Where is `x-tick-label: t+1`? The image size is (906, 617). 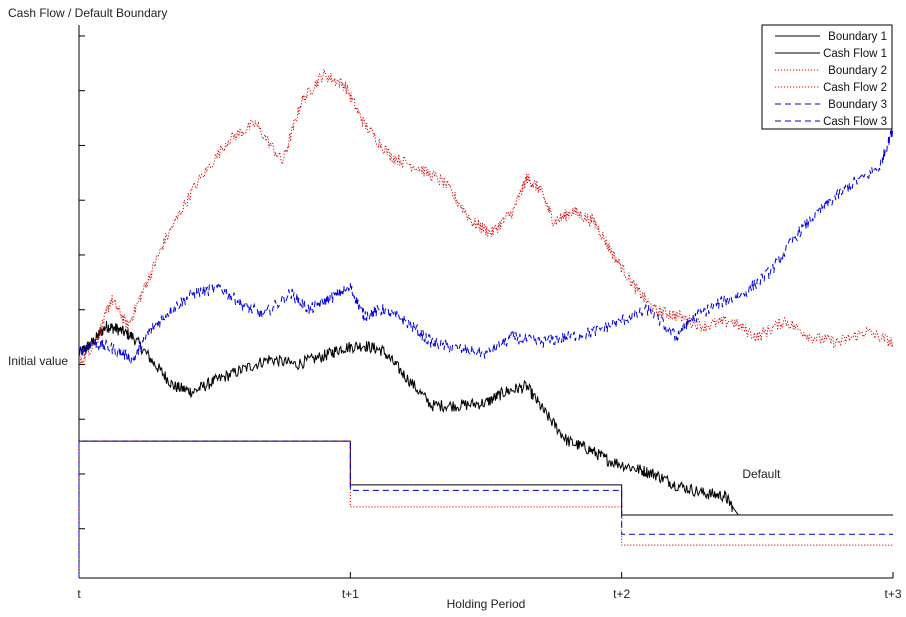 x-tick-label: t+1 is located at coordinates (350, 594).